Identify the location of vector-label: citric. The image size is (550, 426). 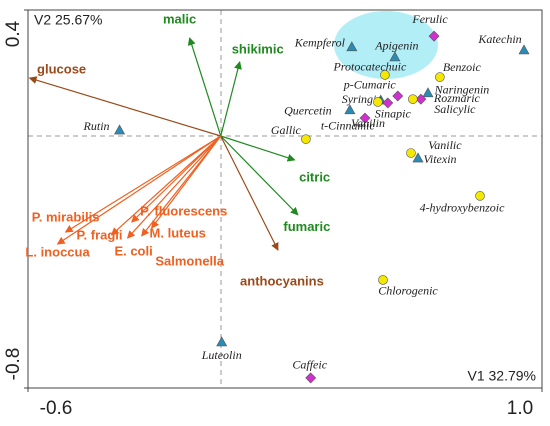
(314, 176).